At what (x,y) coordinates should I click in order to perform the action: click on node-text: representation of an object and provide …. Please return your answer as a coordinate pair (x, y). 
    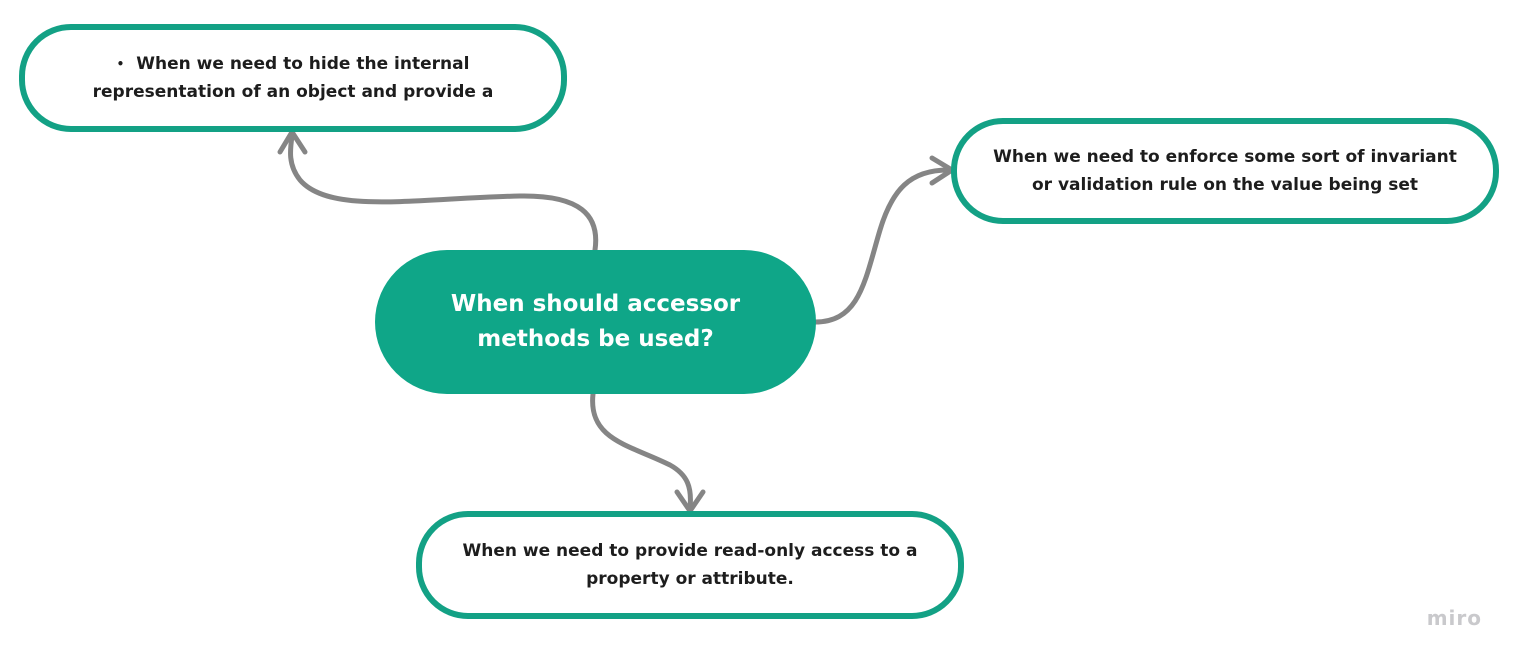
    Looking at the image, I should click on (293, 92).